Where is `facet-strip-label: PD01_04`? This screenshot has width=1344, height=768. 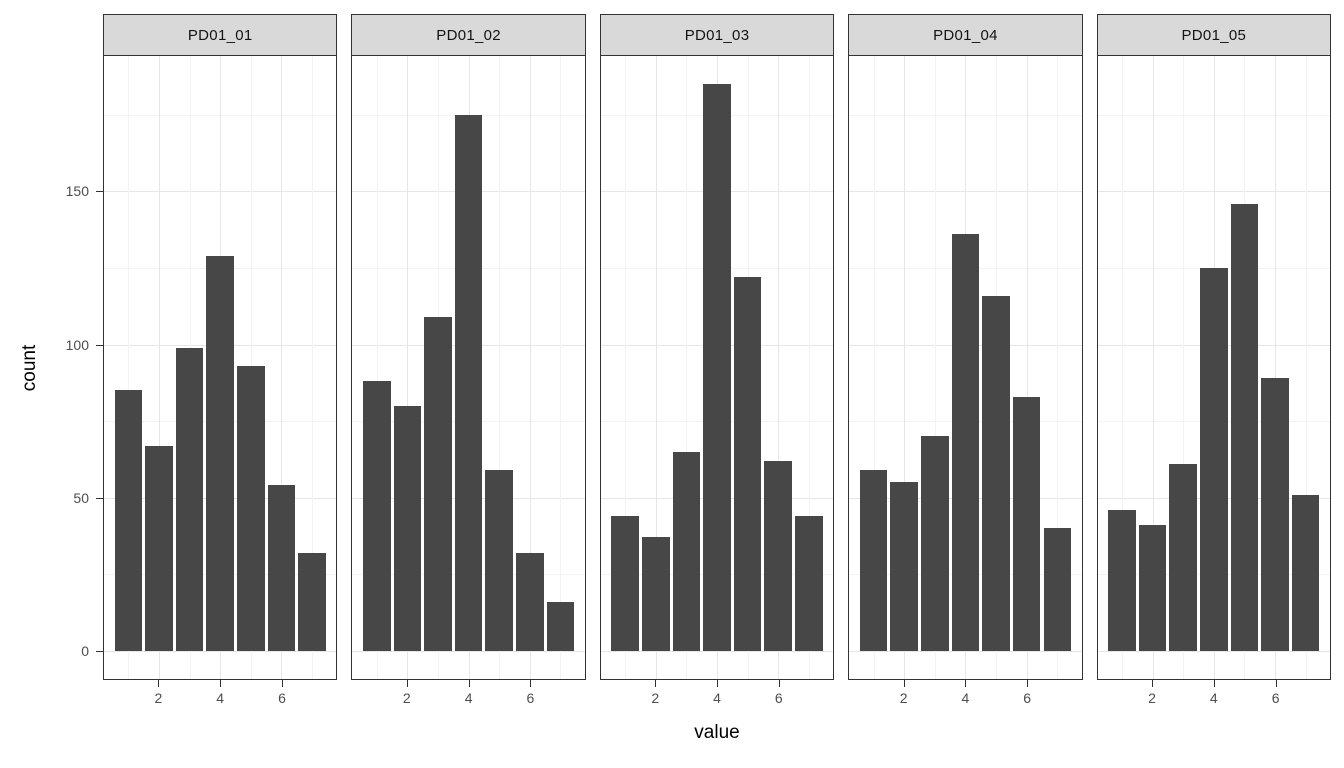
facet-strip-label: PD01_04 is located at coordinates (965, 35).